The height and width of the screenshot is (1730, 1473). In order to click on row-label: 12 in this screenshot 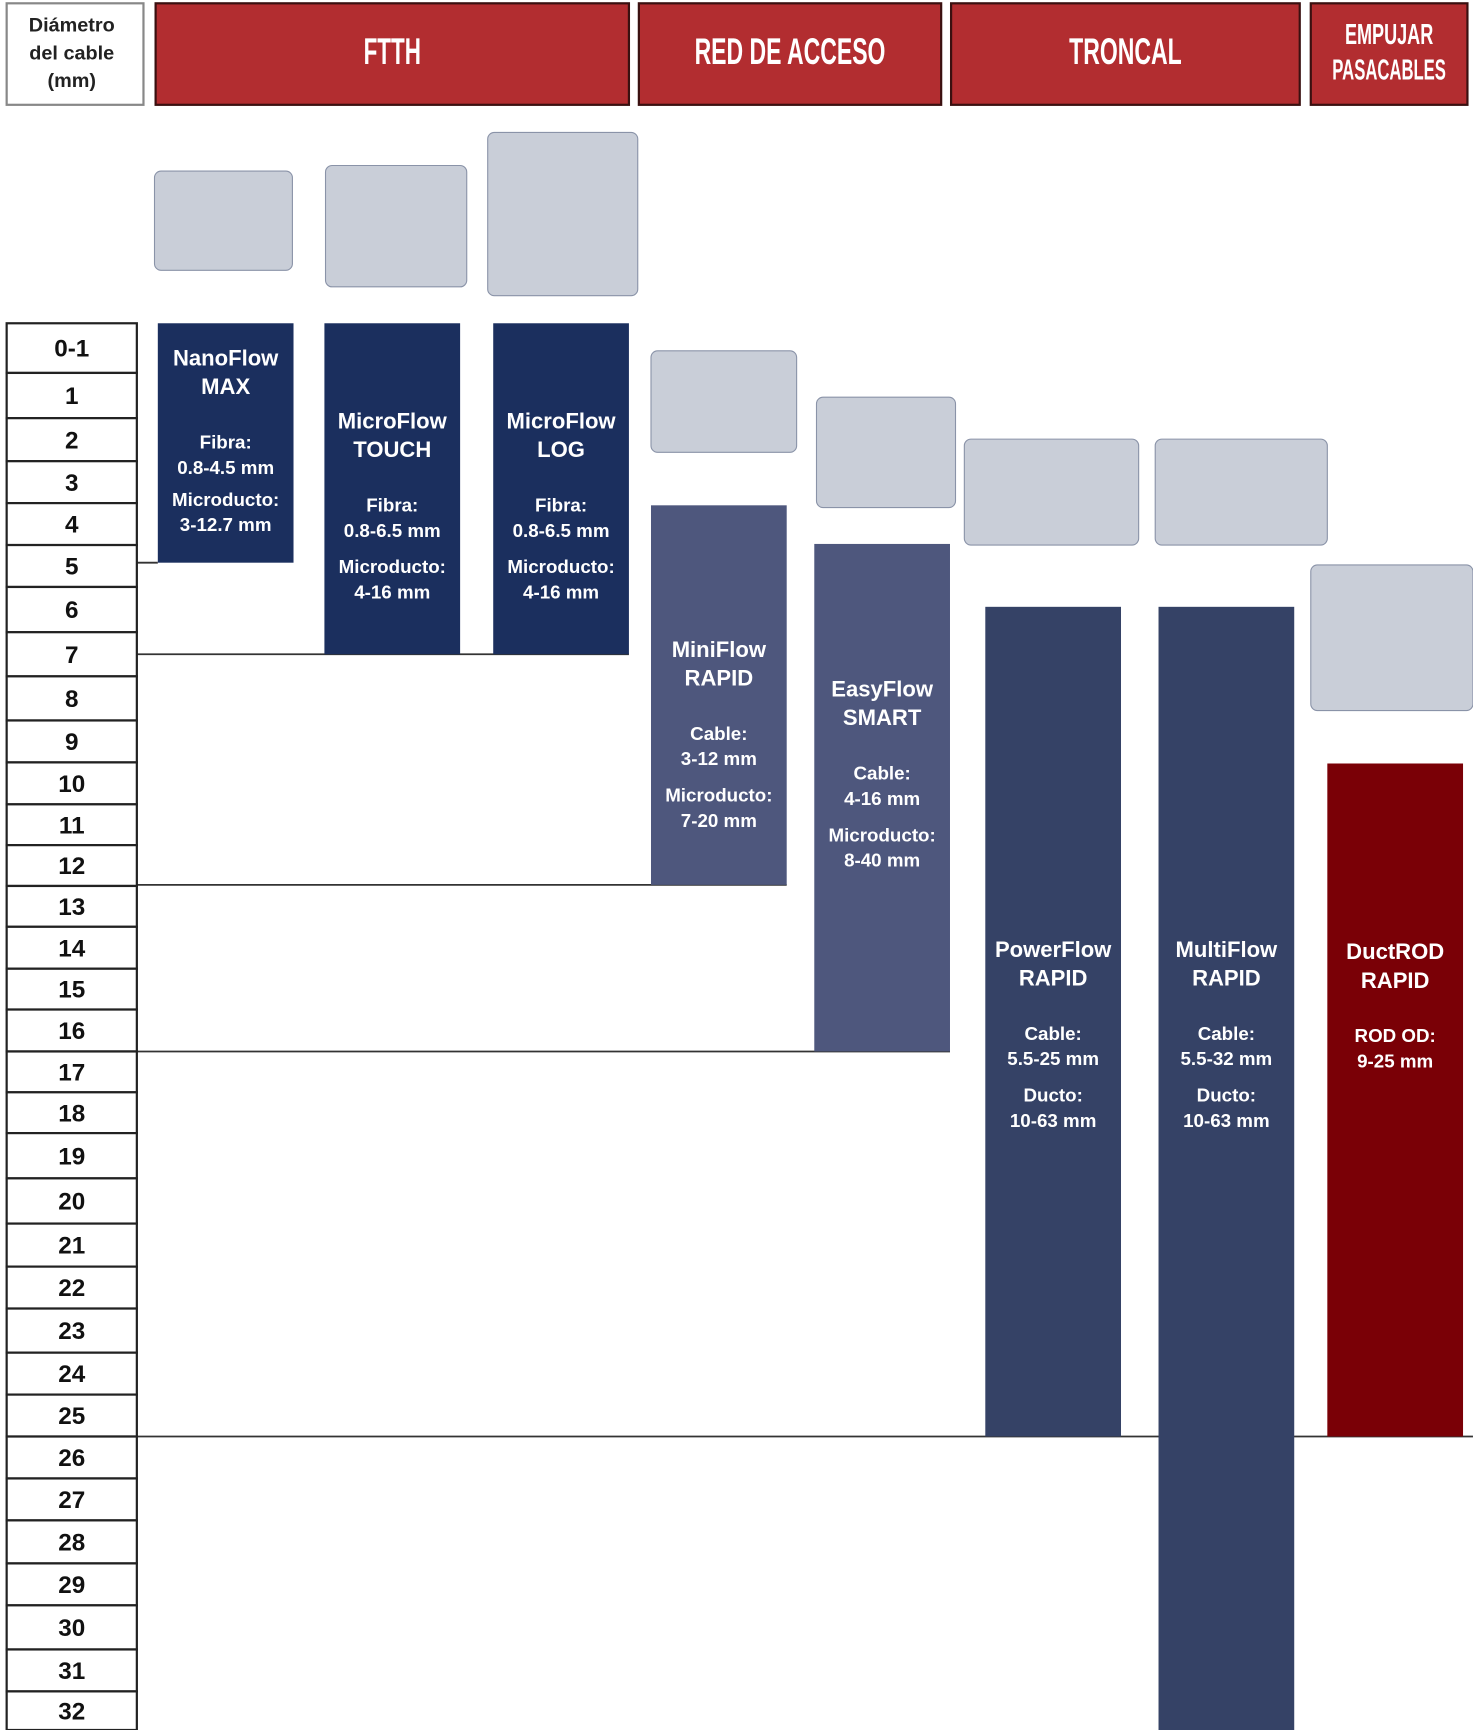, I will do `click(71, 866)`.